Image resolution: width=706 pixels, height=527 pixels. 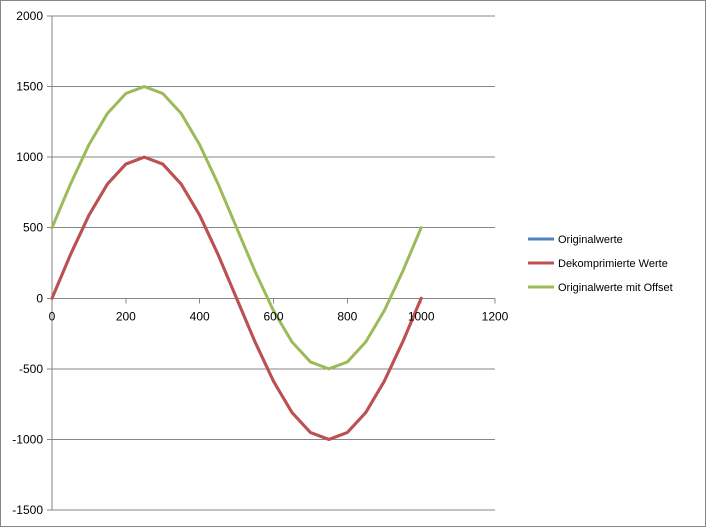 What do you see at coordinates (273, 316) in the screenshot?
I see `x-tick-label: 600` at bounding box center [273, 316].